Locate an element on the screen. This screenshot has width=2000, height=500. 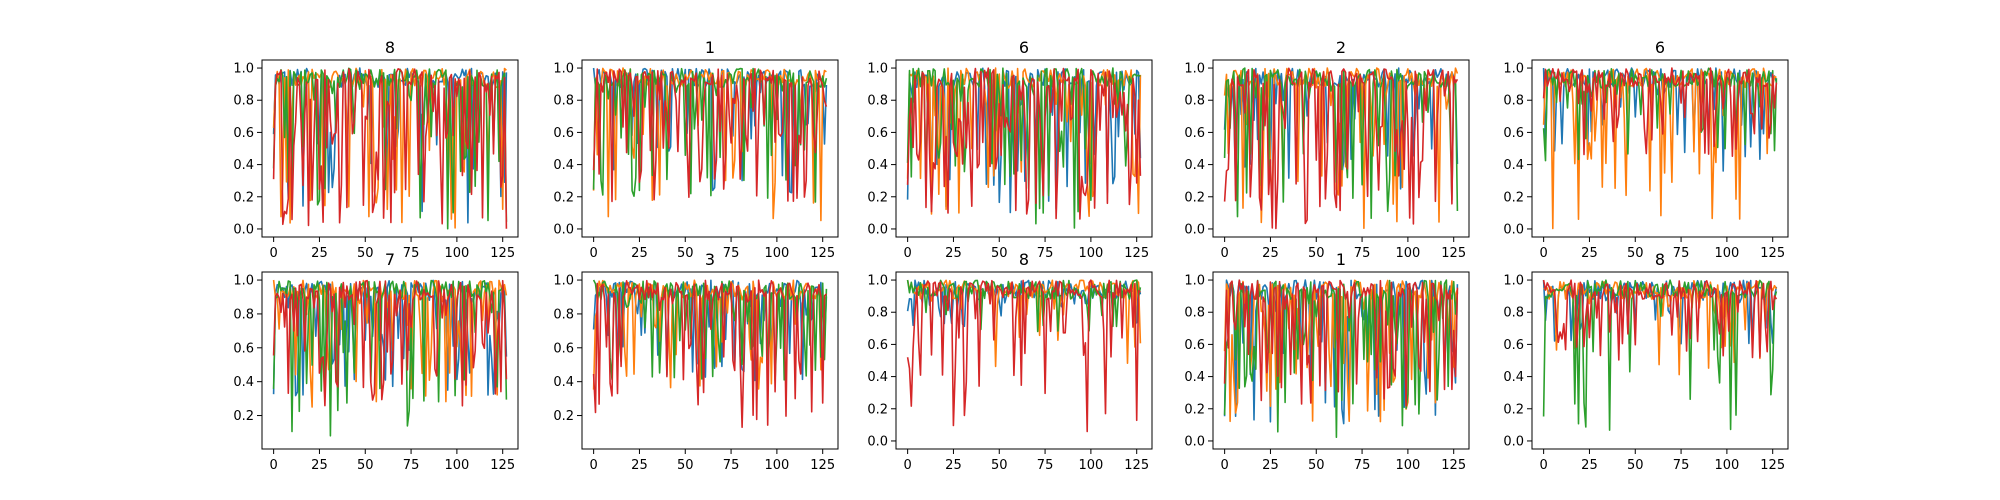
subplot-title: 8 is located at coordinates (390, 47).